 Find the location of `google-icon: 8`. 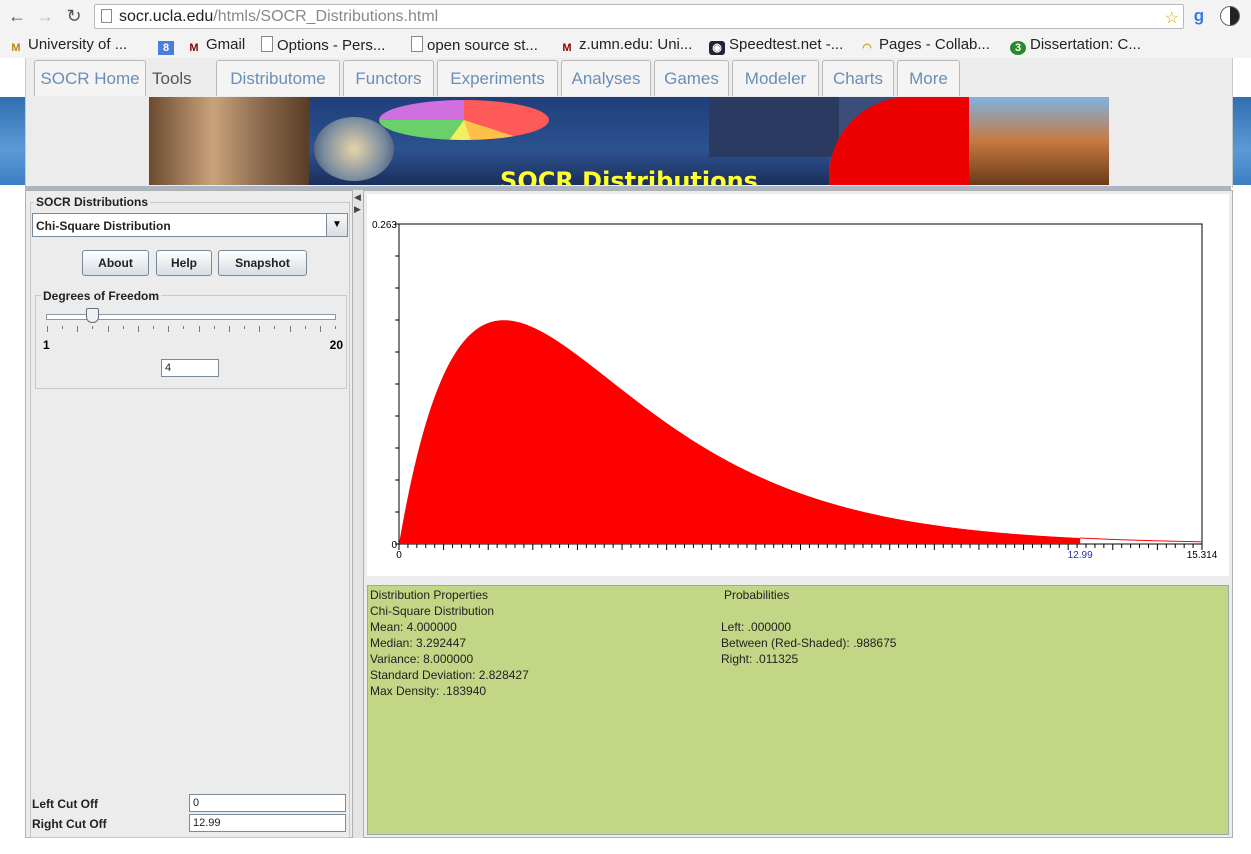

google-icon: 8 is located at coordinates (166, 48).